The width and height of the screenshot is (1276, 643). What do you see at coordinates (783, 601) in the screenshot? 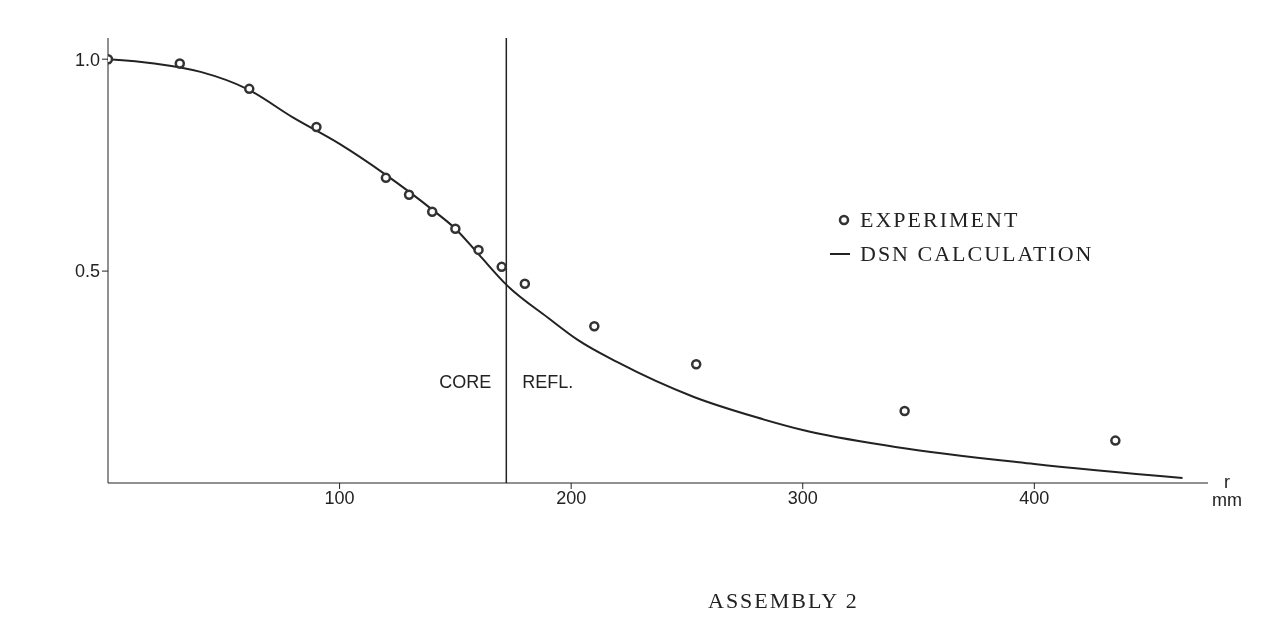
I see `text: ASSEMBLY 2` at bounding box center [783, 601].